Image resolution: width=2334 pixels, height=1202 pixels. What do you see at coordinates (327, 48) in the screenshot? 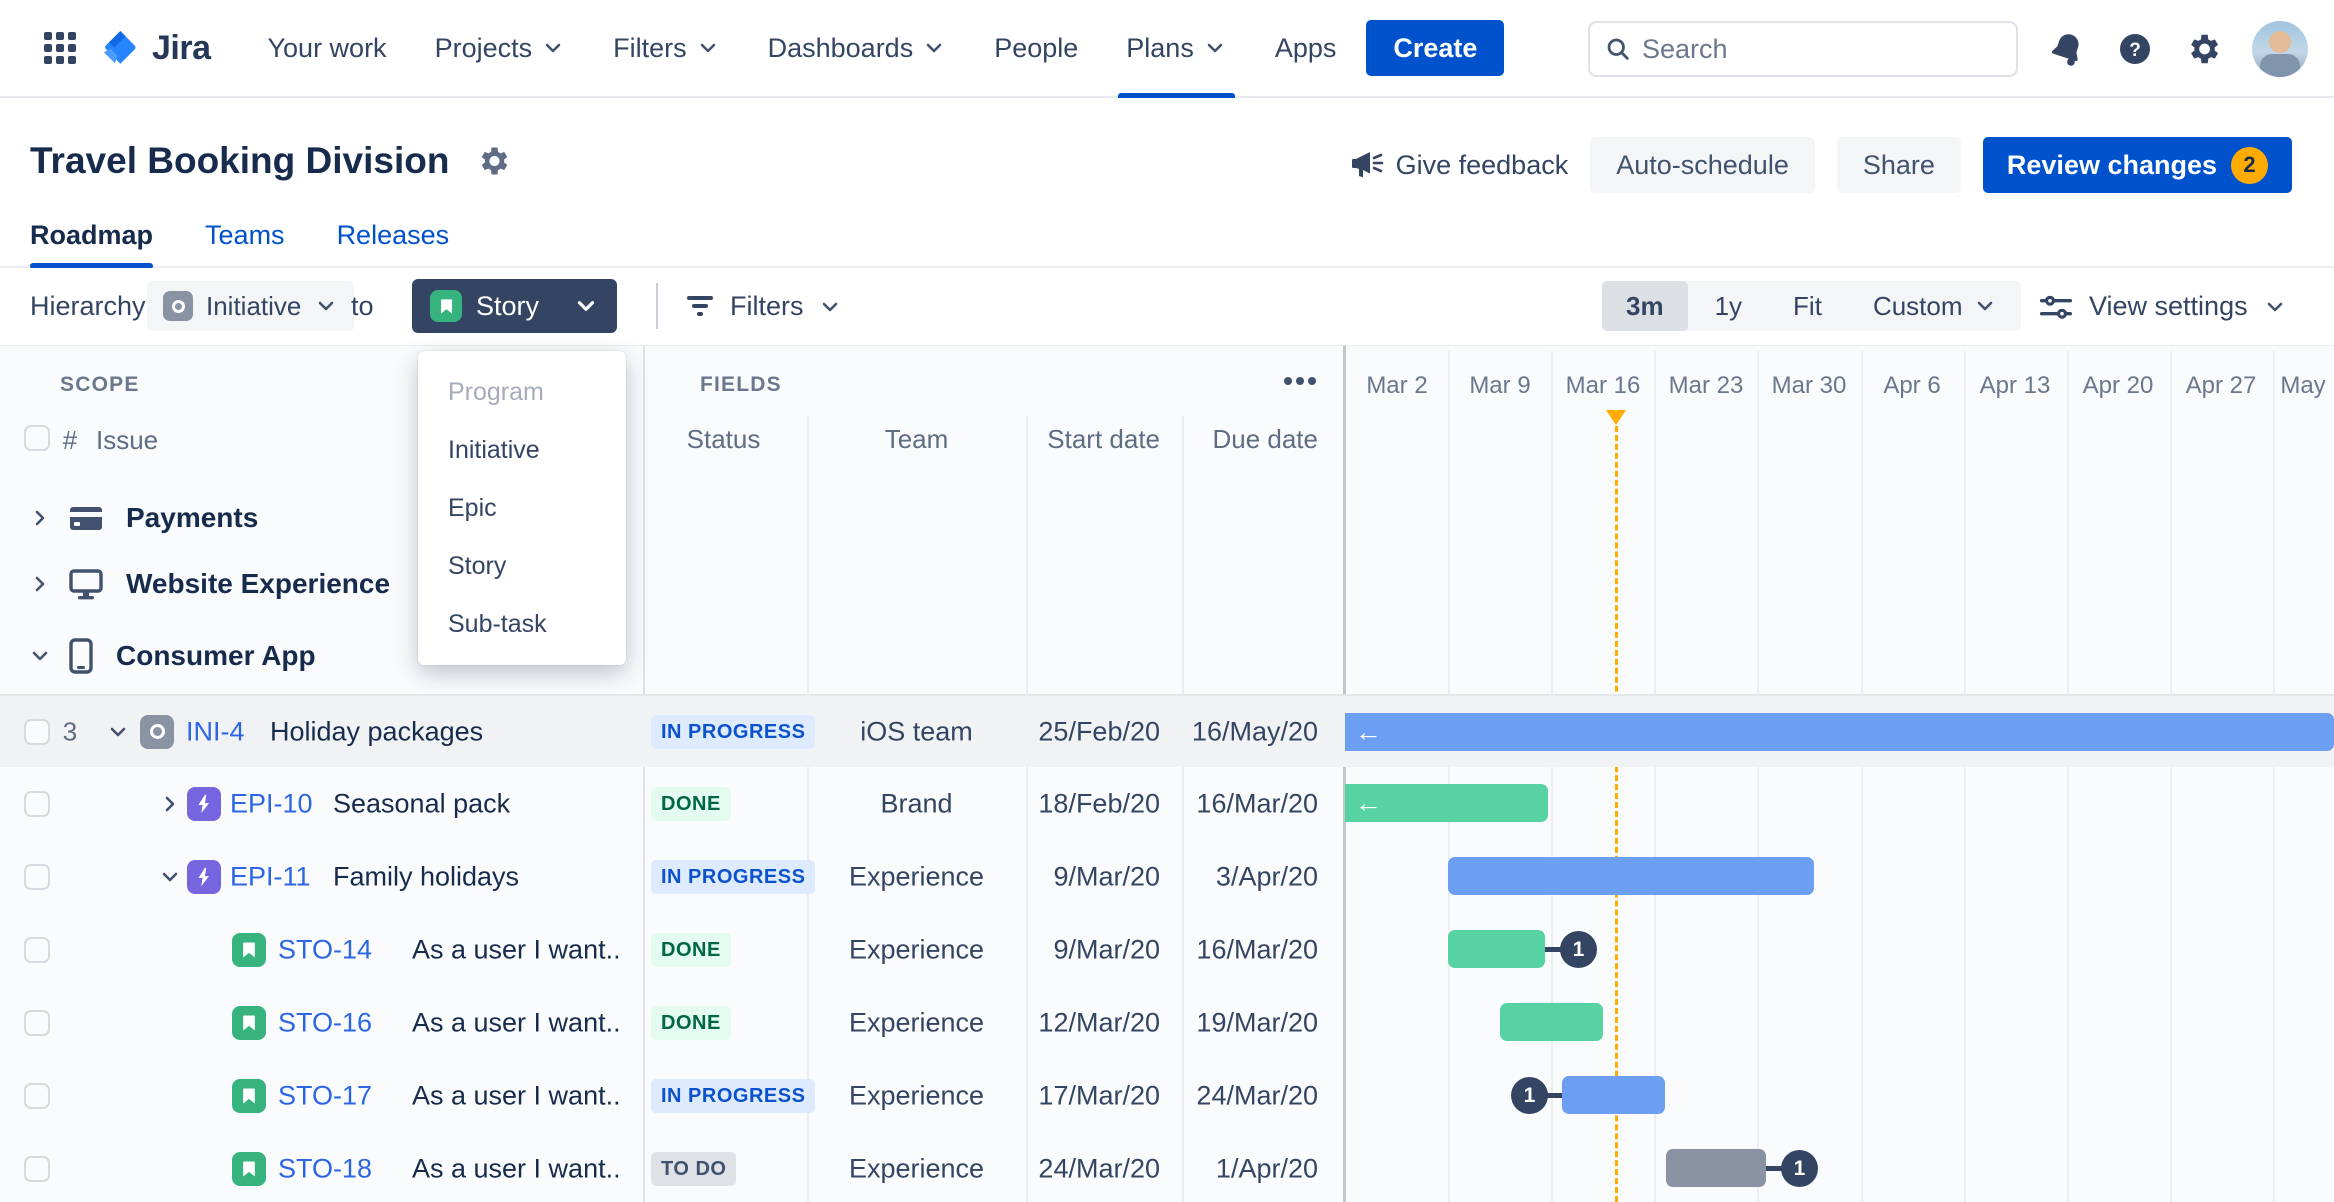
I see `nav-item-your-work: Your work` at bounding box center [327, 48].